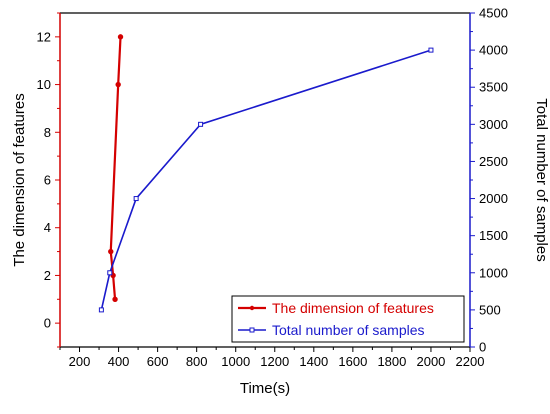 The width and height of the screenshot is (550, 414). I want to click on right-y-tick-label: 1000, so click(493, 272).